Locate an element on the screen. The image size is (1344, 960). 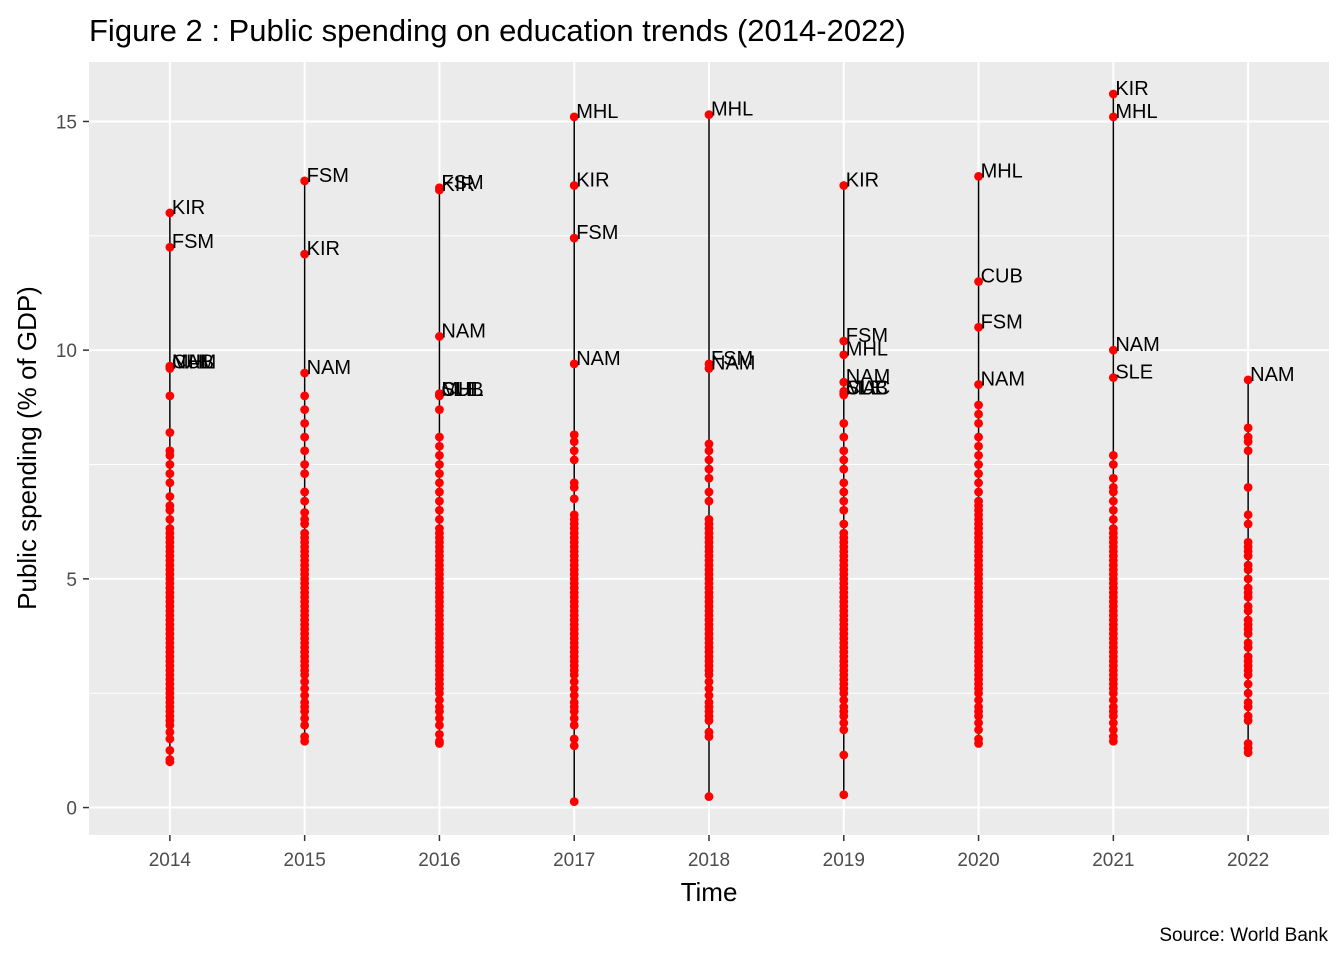
x-tick-label: 2016 is located at coordinates (439, 860).